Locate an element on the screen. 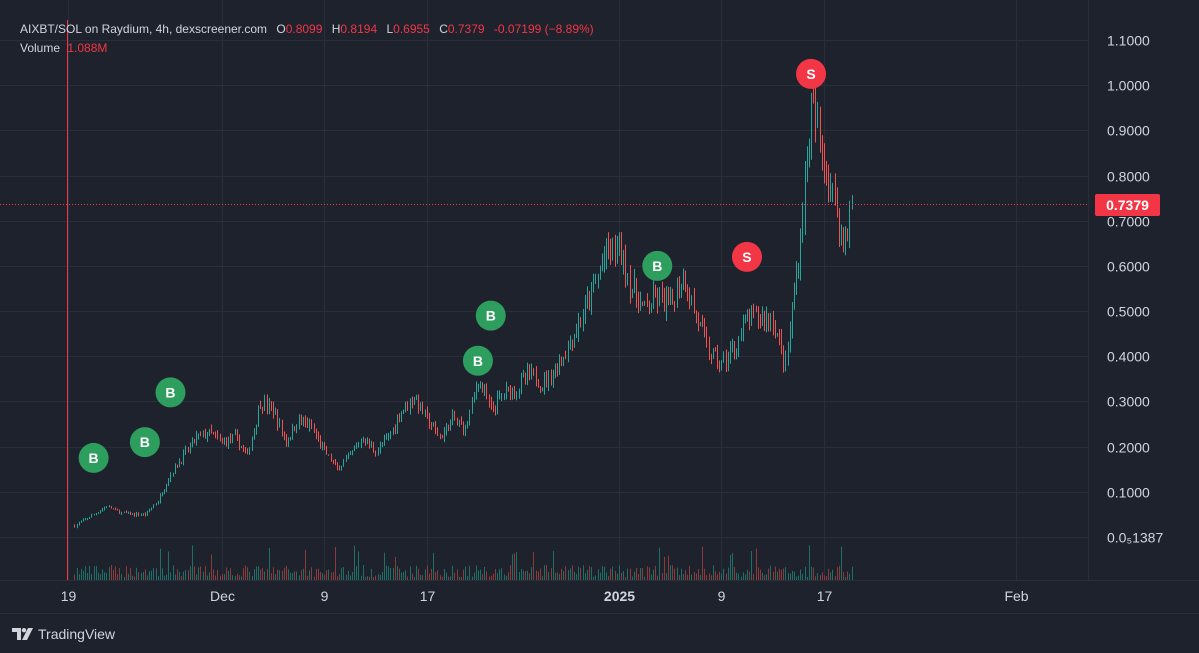 This screenshot has width=1199, height=653. x-tick-label: Feb is located at coordinates (1016, 596).